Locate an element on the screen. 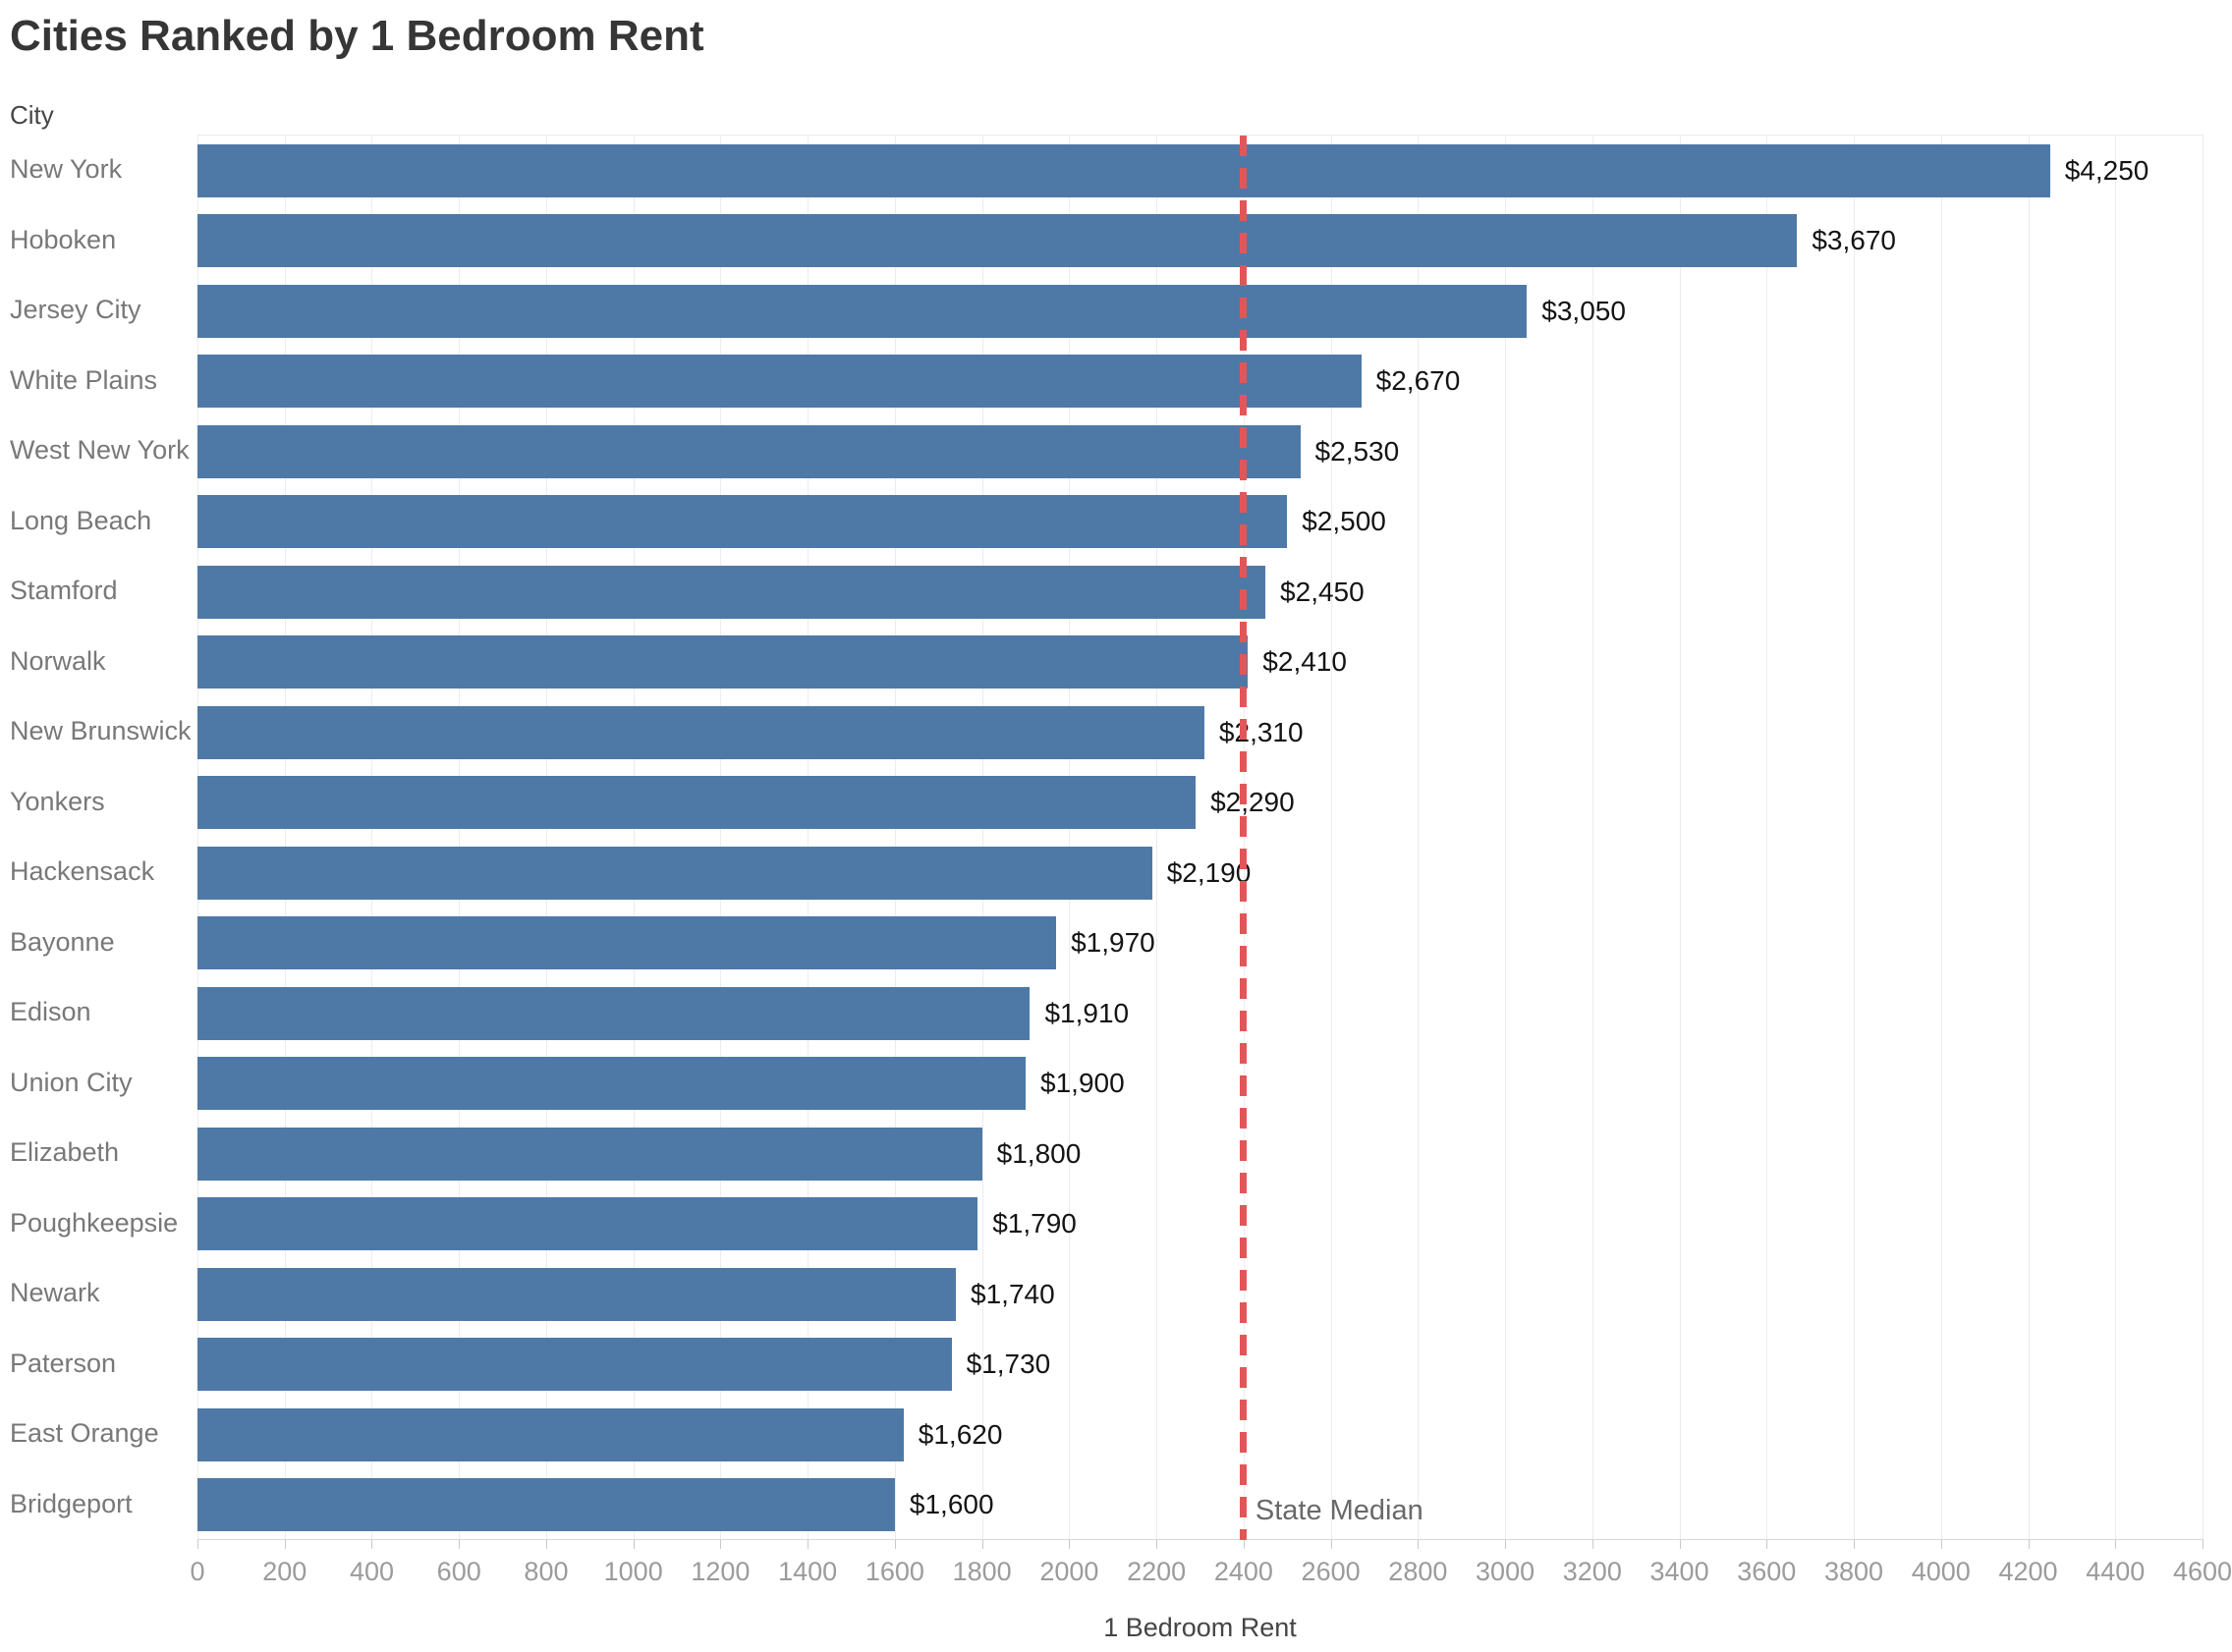 The height and width of the screenshot is (1652, 2232). bar-edison is located at coordinates (614, 1013).